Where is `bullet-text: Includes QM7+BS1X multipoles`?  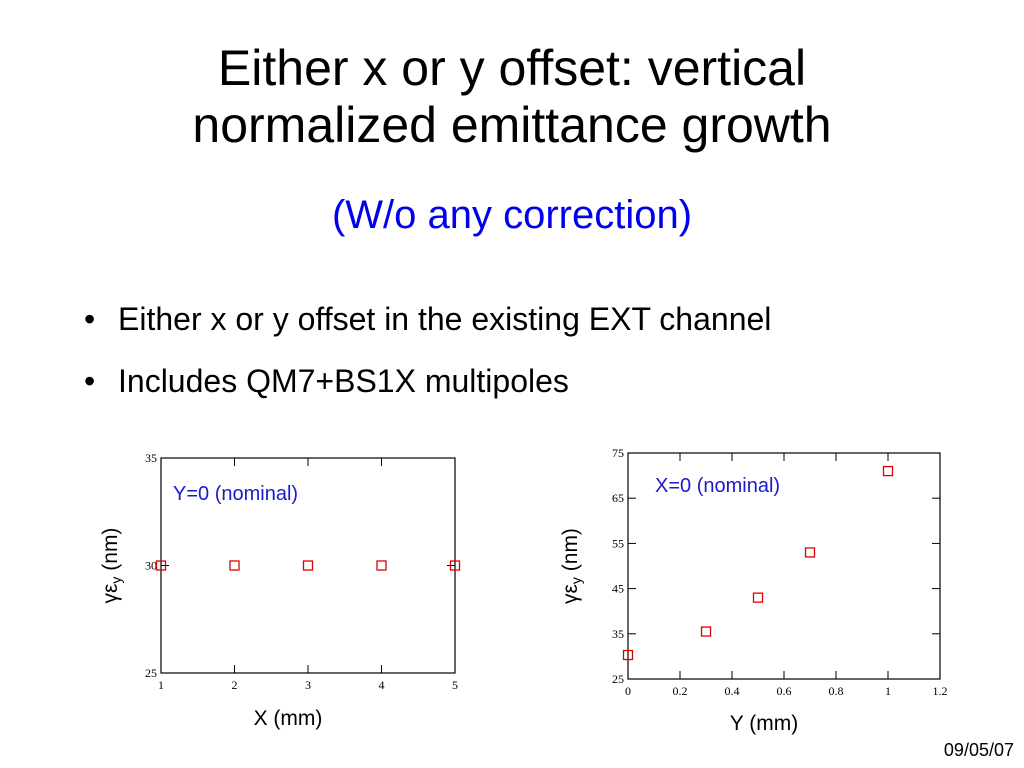 bullet-text: Includes QM7+BS1X multipoles is located at coordinates (343, 381).